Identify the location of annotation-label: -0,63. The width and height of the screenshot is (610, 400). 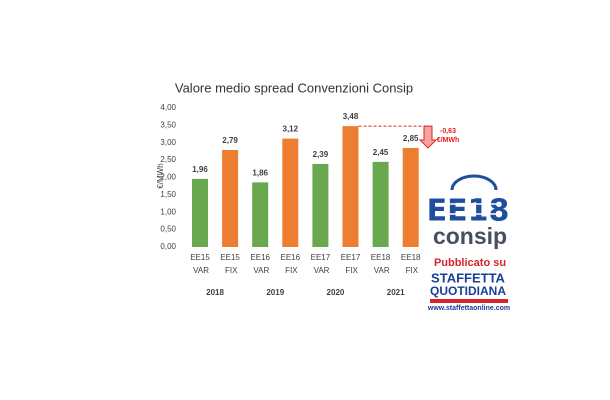
(448, 131).